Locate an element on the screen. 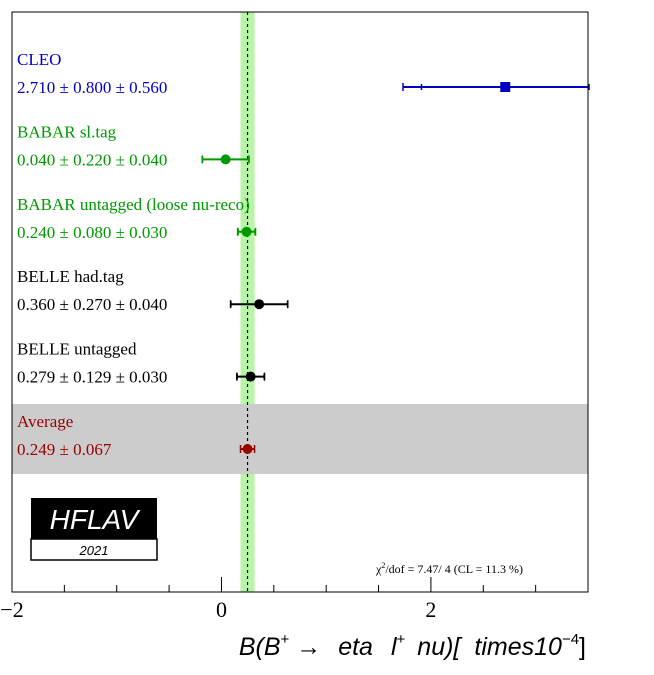 This screenshot has height=675, width=654. tick-label: 0 is located at coordinates (221, 609).